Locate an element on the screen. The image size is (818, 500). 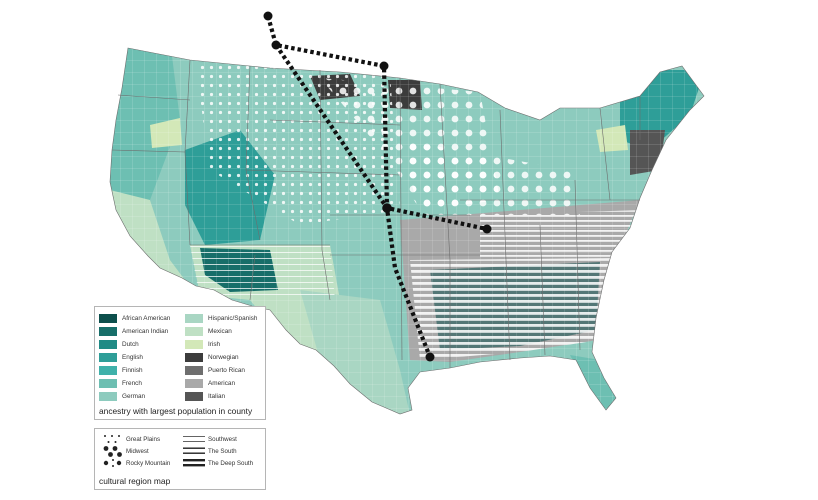
legend-item-norwegian: Norwegian is located at coordinates (221, 357).